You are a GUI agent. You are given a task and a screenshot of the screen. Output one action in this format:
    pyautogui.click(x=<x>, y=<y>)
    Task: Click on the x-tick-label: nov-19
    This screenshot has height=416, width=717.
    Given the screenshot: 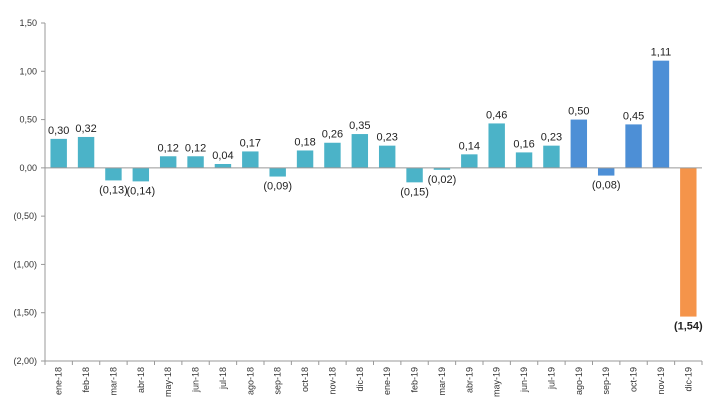 What is the action you would take?
    pyautogui.click(x=661, y=381)
    